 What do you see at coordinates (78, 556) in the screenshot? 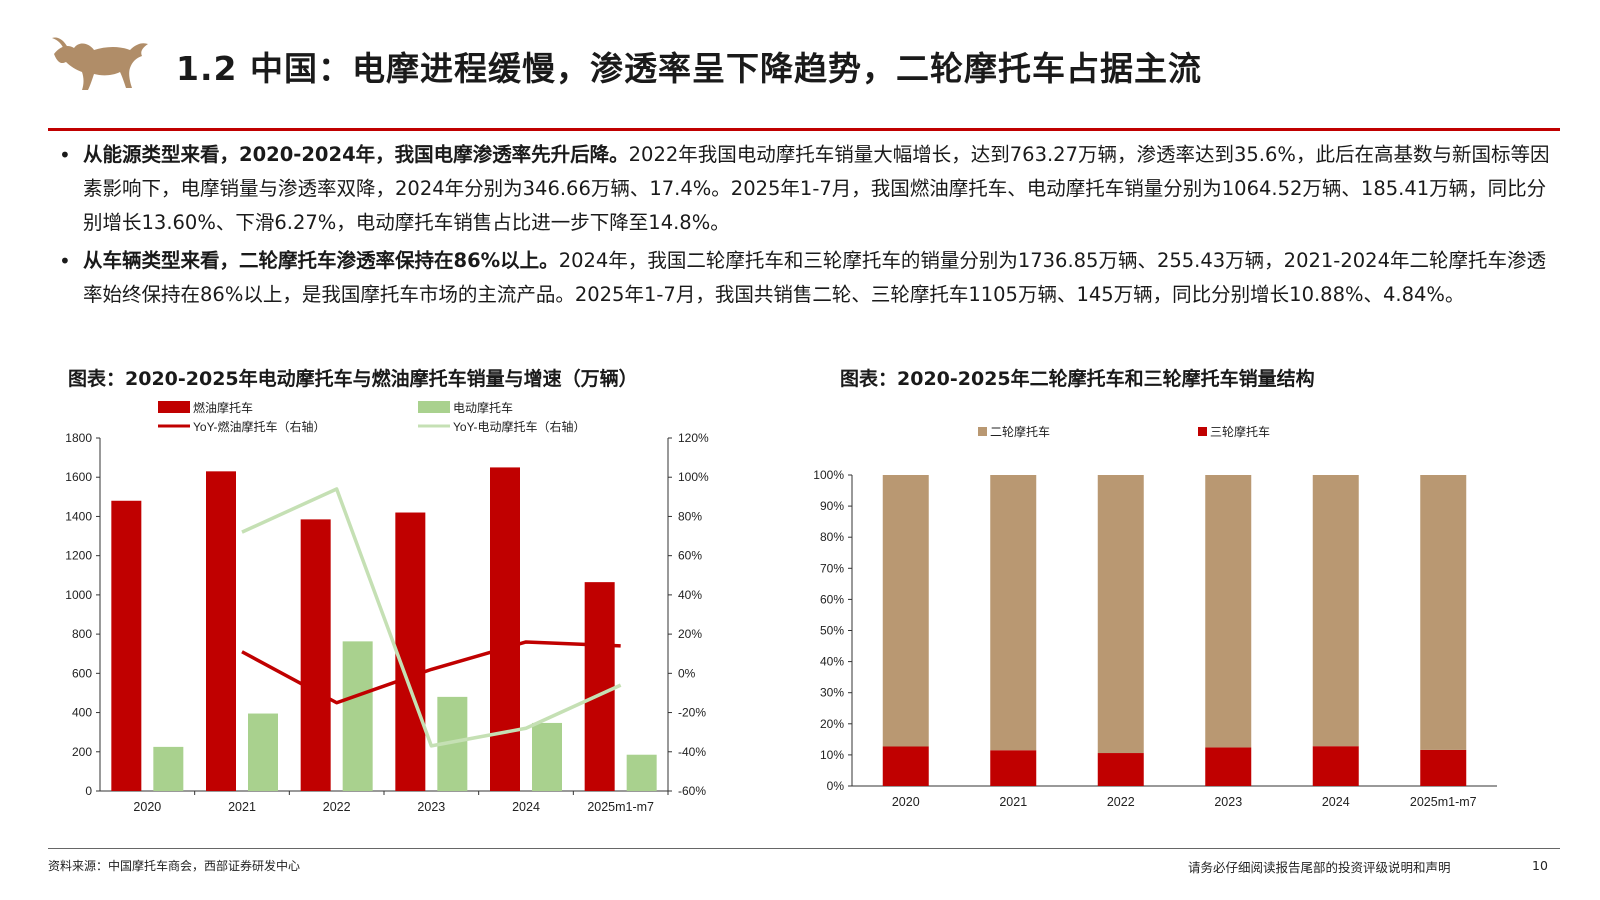
I see `y-tick-label: 1200` at bounding box center [78, 556].